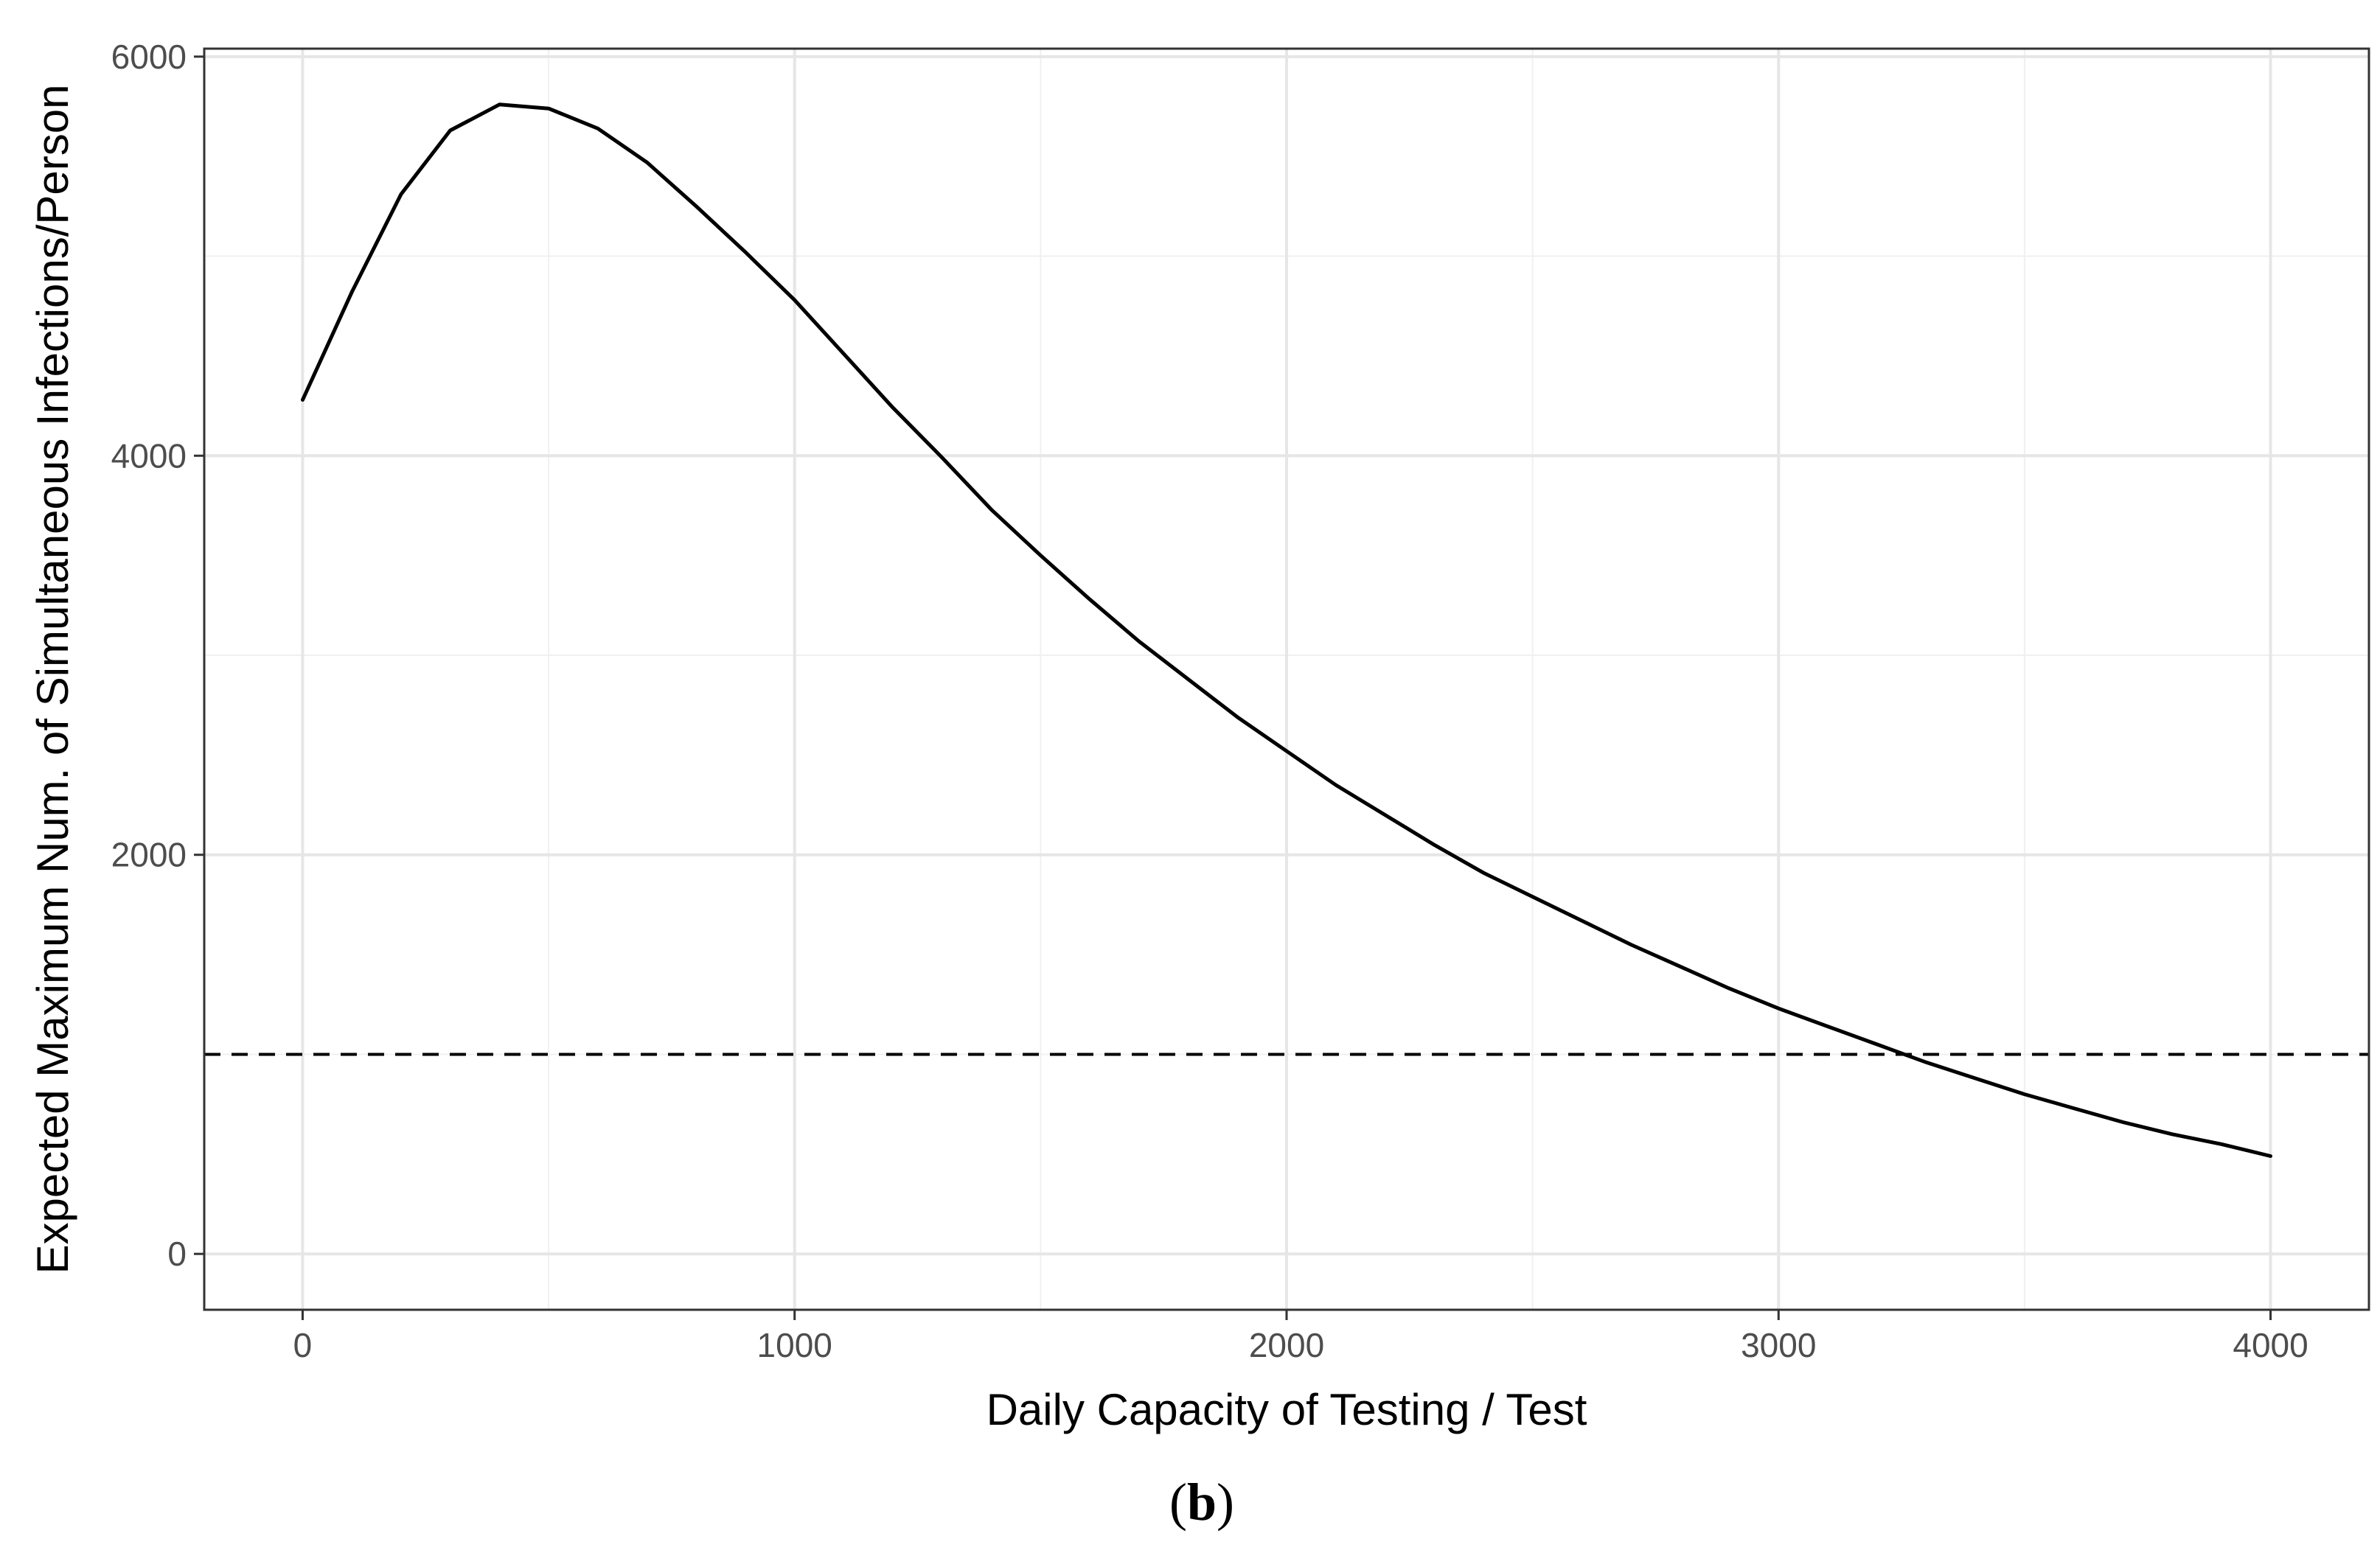 This screenshot has width=2380, height=1553. I want to click on x-tick-label: 4000, so click(2270, 1345).